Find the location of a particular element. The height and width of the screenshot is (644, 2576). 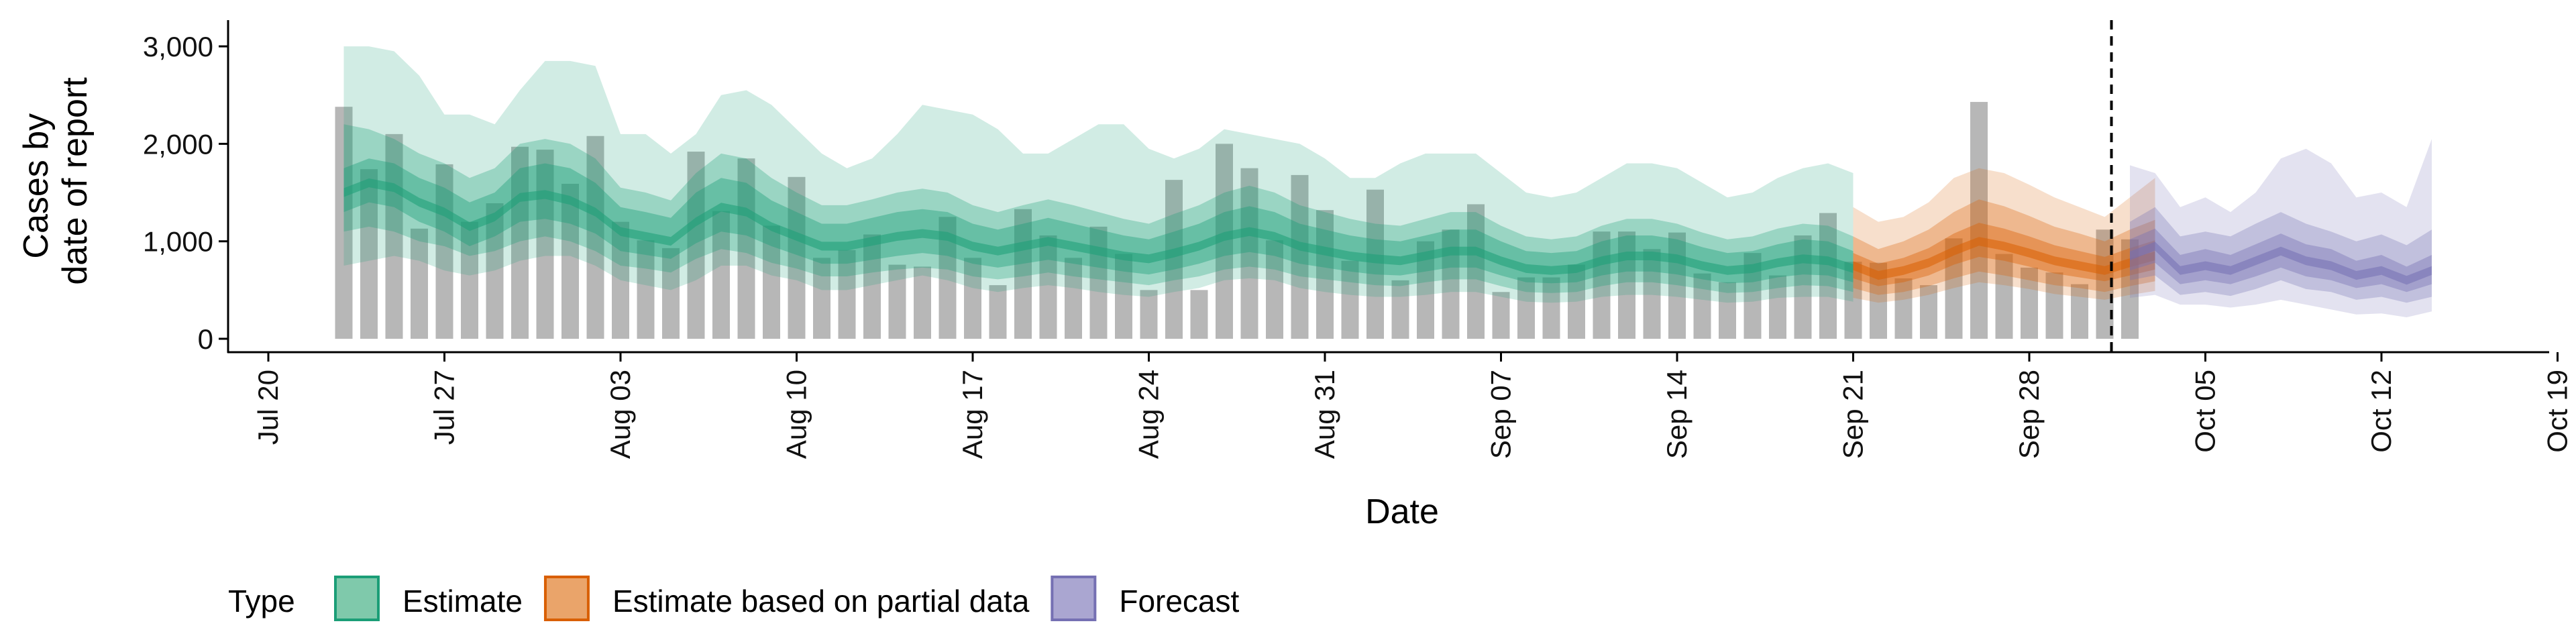

legend-item-estimate: Estimate is located at coordinates (428, 598).